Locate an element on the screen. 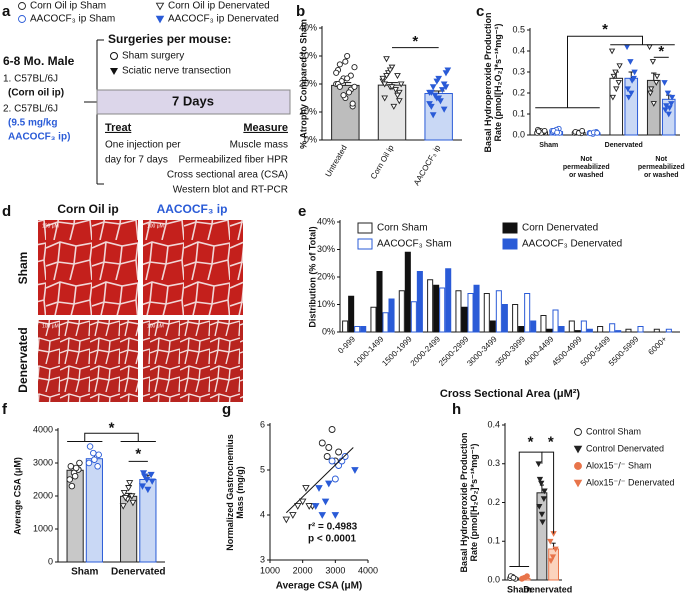 The height and width of the screenshot is (614, 685). legend-label: Alox15⁻/⁻ Denervated is located at coordinates (630, 482).